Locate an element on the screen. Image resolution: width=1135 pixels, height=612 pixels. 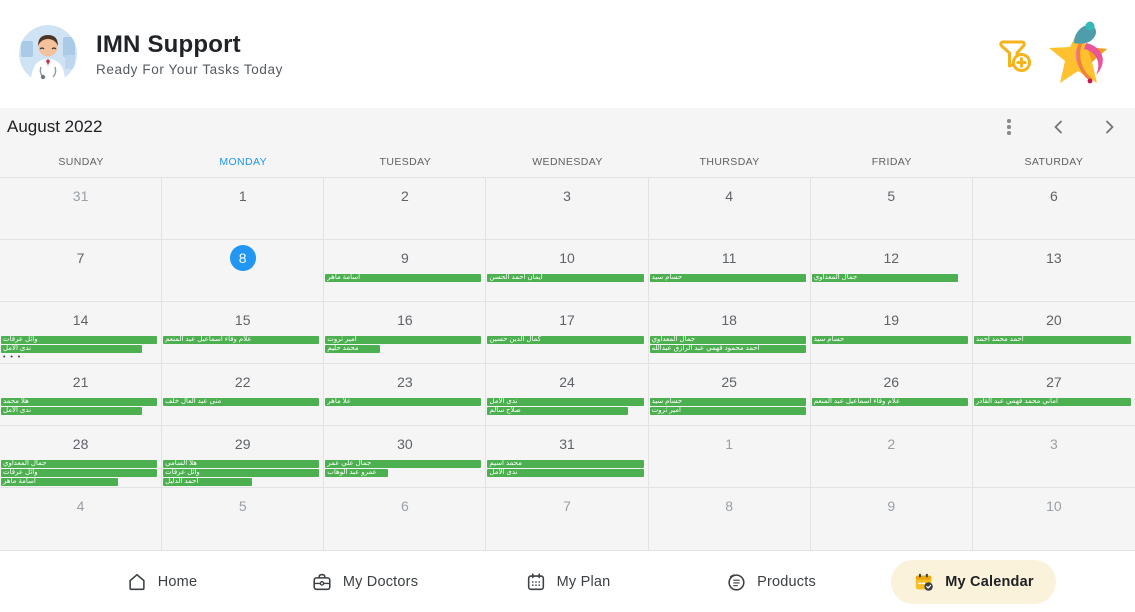
event-bar: احمد محمود فهمي عبد الرازق عبدالله is located at coordinates (727, 349).